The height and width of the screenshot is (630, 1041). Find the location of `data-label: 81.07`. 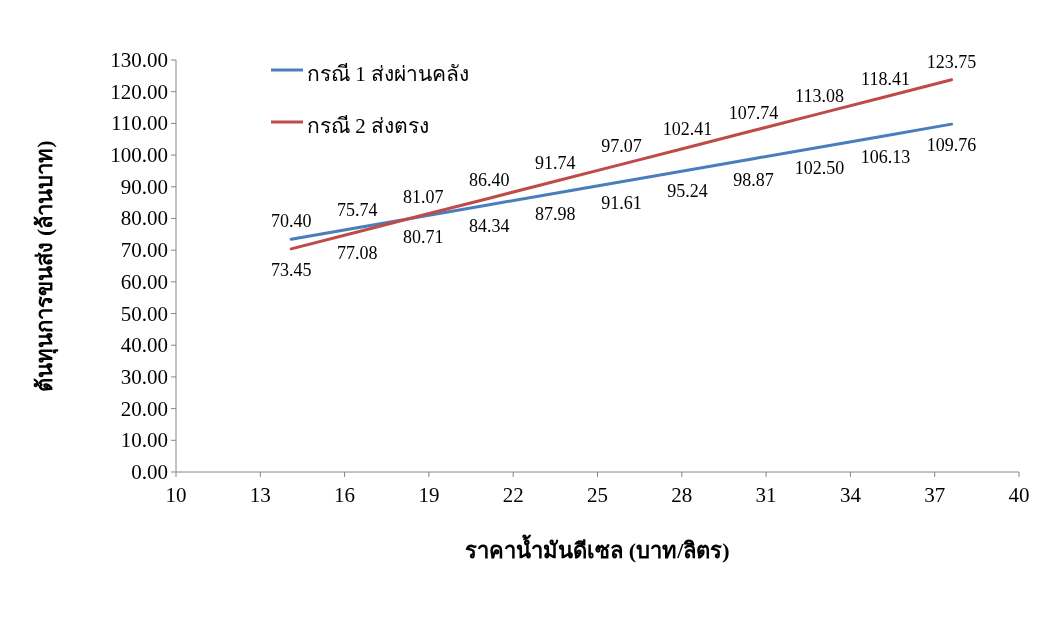

data-label: 81.07 is located at coordinates (423, 197).